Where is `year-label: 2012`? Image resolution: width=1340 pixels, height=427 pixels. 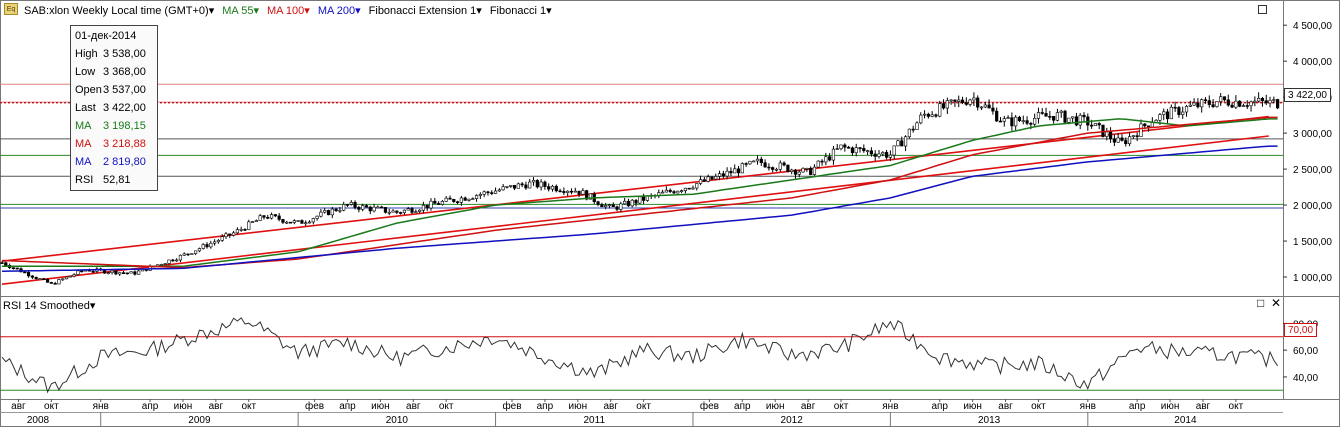
year-label: 2012 is located at coordinates (792, 420).